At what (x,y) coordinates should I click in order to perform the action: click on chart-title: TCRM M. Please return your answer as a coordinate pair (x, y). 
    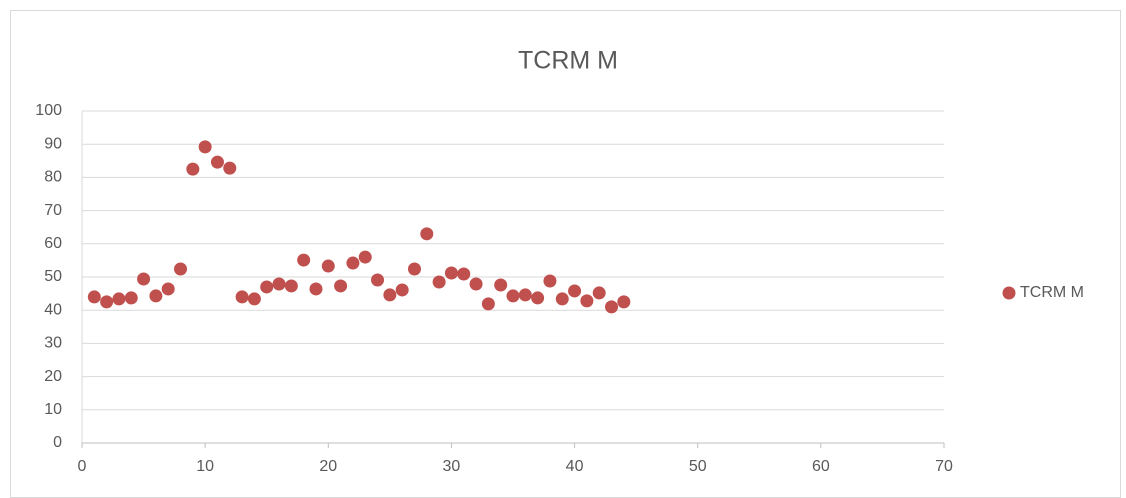
    Looking at the image, I should click on (568, 61).